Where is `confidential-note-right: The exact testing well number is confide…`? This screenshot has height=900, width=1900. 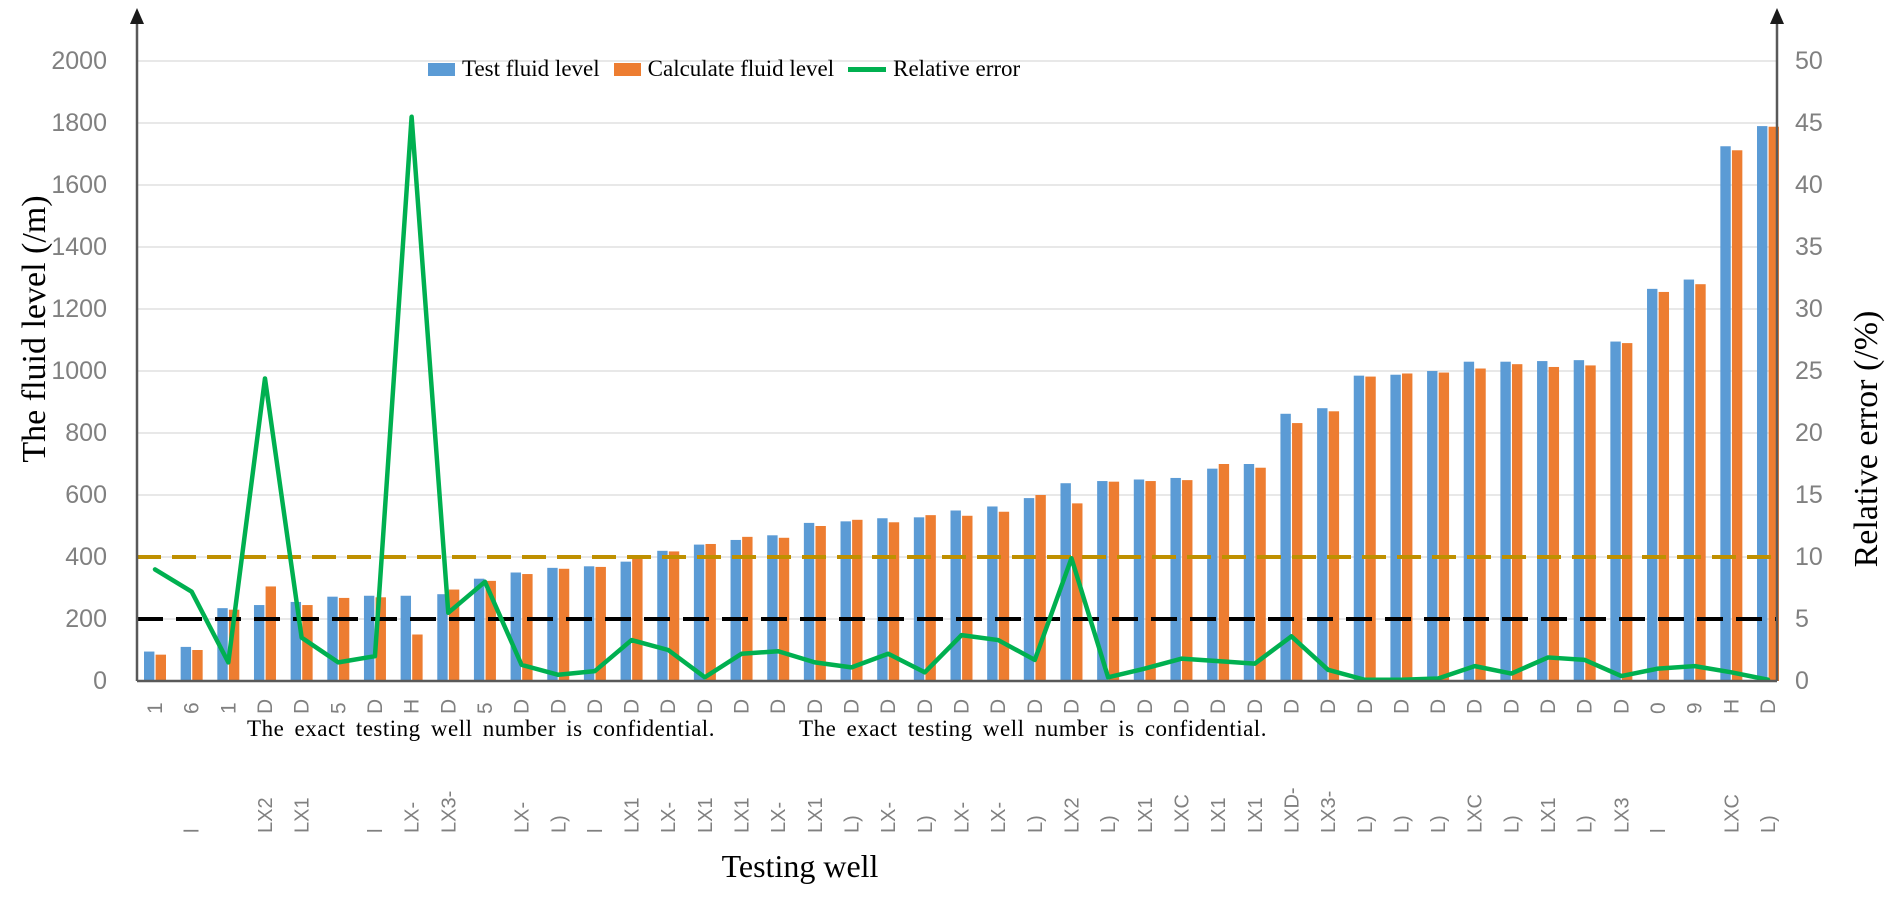
confidential-note-right: The exact testing well number is confide… is located at coordinates (1033, 728).